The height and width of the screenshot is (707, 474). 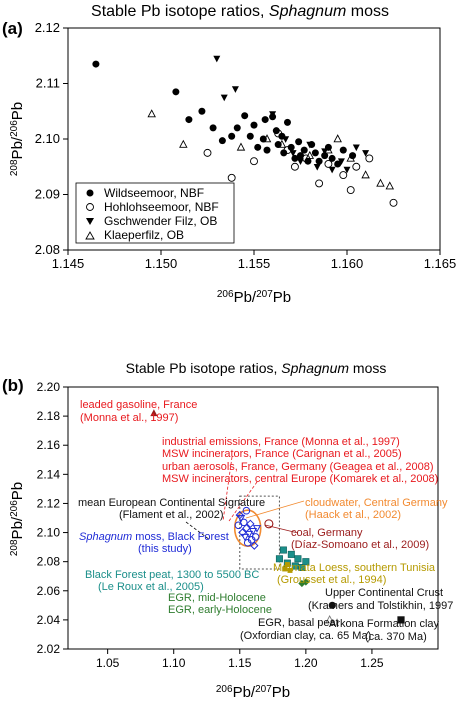 What do you see at coordinates (108, 663) in the screenshot?
I see `x-tick-label-0: 1.05` at bounding box center [108, 663].